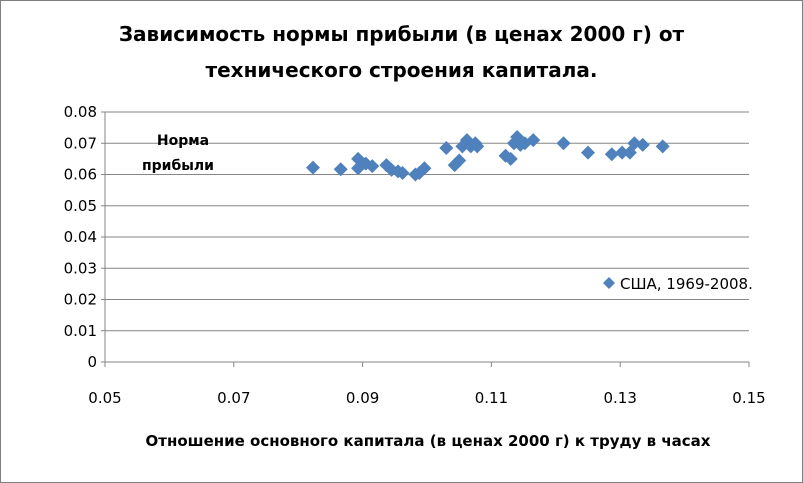 The width and height of the screenshot is (803, 483). Describe the element at coordinates (748, 398) in the screenshot. I see `x-tick-label-5: 0.15` at that location.